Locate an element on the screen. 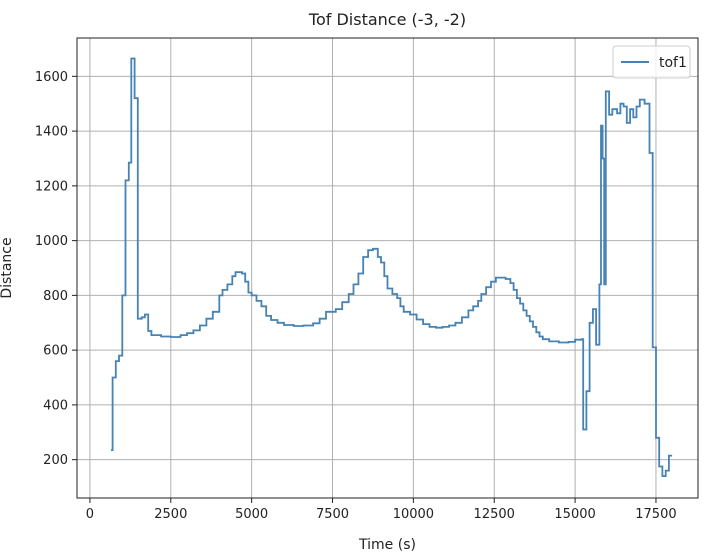 This screenshot has height=556, width=713. y-tick-label: 1000 is located at coordinates (51, 241).